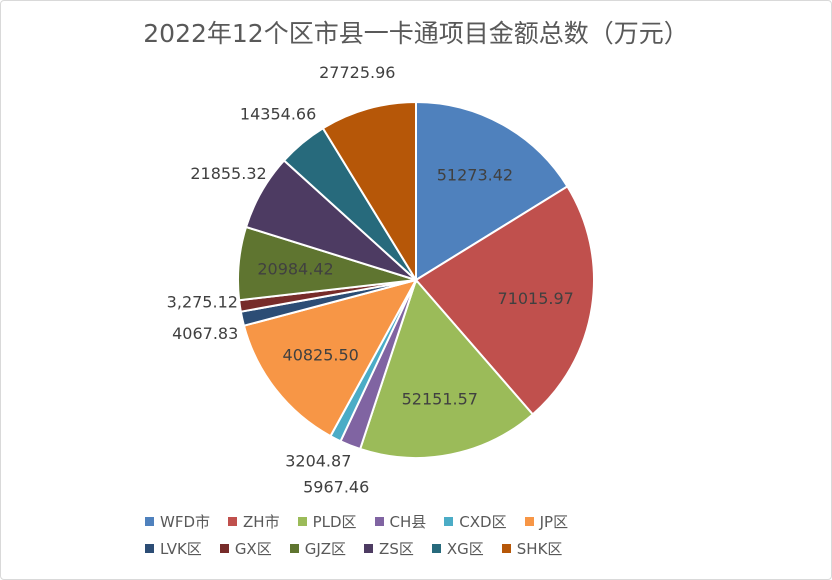 The height and width of the screenshot is (580, 832). I want to click on data-label: 14354.66, so click(278, 114).